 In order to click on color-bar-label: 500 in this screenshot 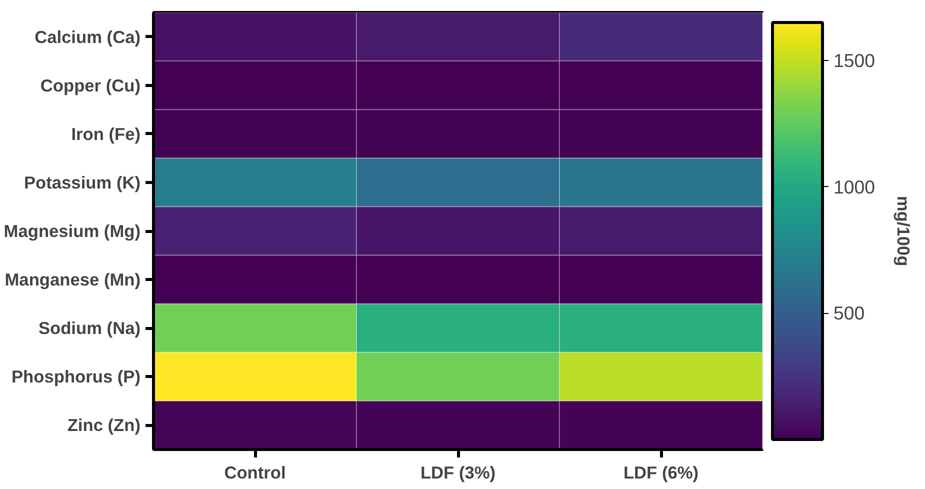, I will do `click(849, 313)`.